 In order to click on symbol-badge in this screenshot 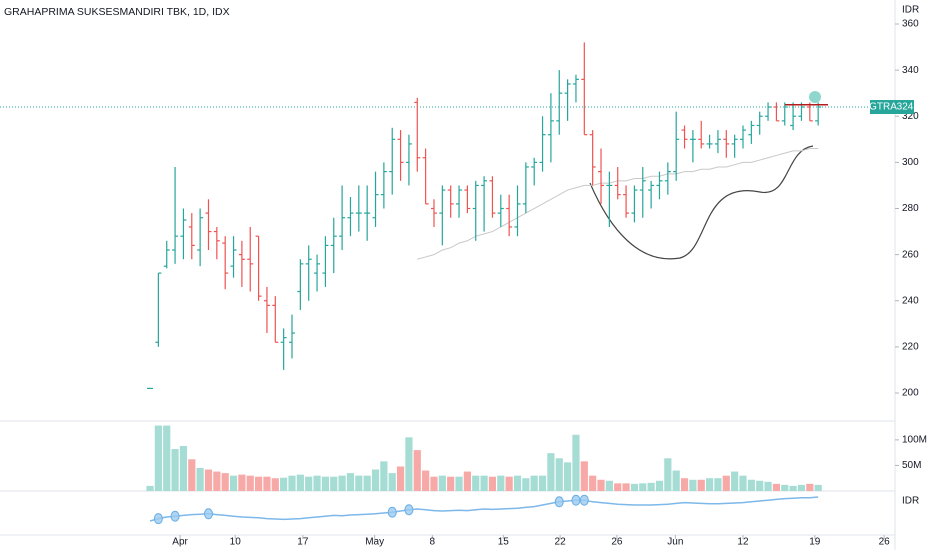, I will do `click(883, 107)`.